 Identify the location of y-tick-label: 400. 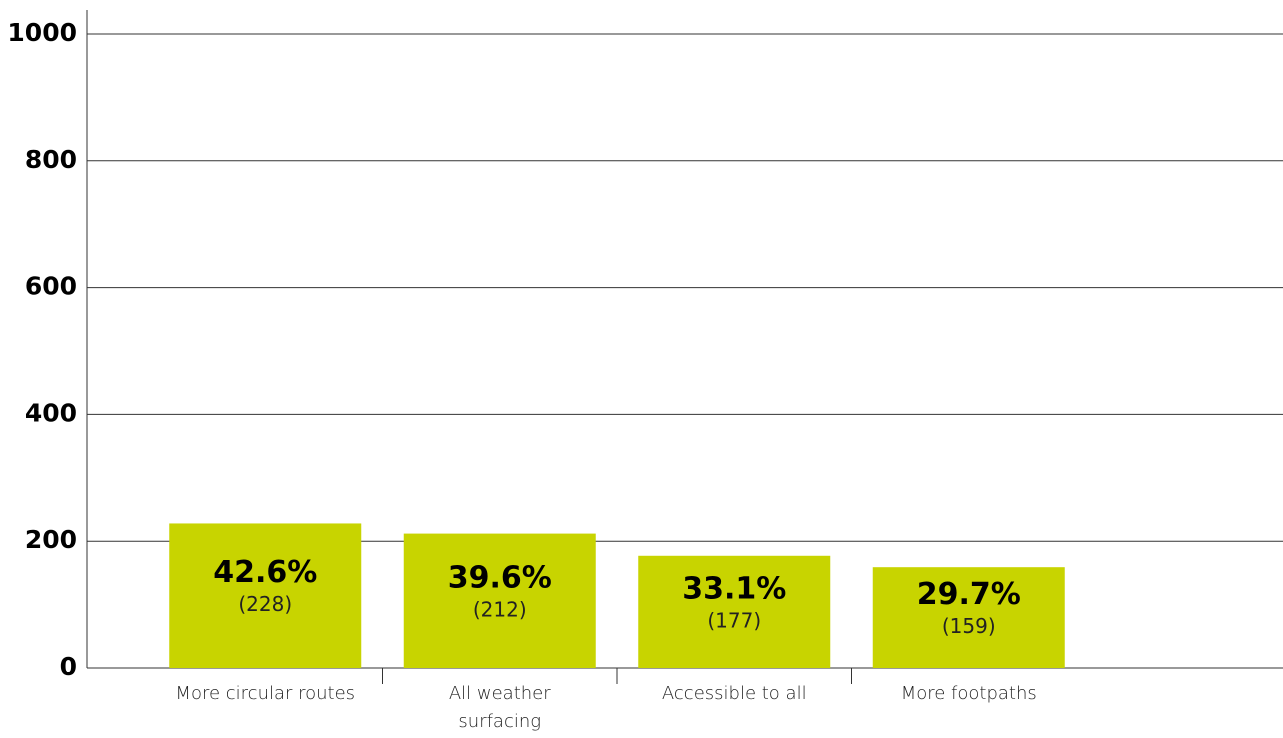
(51, 412).